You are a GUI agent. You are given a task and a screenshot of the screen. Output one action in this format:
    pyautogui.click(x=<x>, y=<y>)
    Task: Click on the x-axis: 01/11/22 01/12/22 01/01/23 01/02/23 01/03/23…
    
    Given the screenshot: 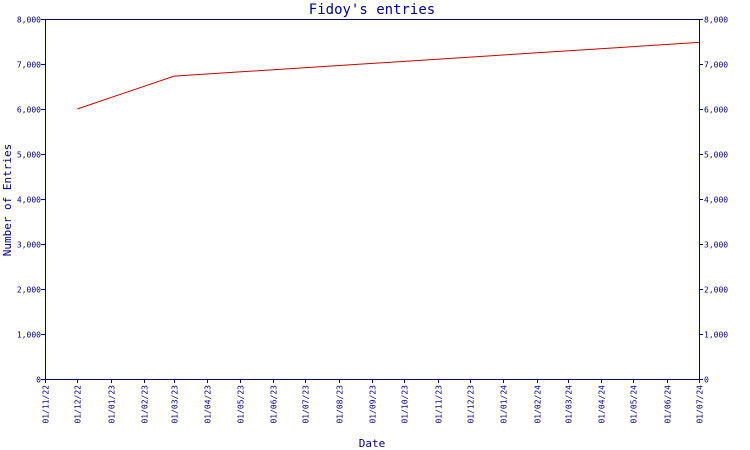 What is the action you would take?
    pyautogui.click(x=373, y=401)
    